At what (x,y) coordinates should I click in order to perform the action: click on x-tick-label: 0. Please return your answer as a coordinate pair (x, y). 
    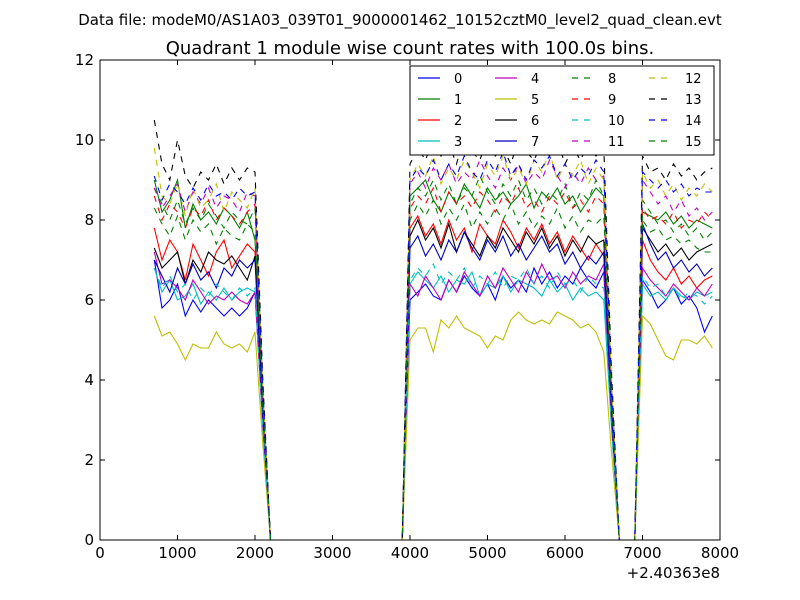
    Looking at the image, I should click on (100, 553).